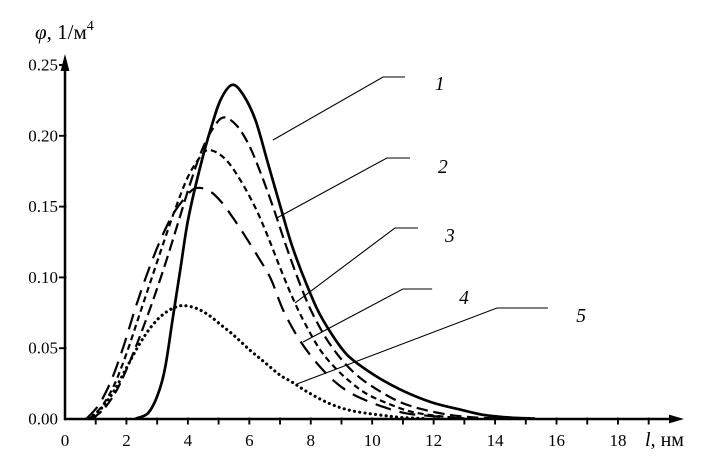  I want to click on curve-label-5: 5, so click(581, 316).